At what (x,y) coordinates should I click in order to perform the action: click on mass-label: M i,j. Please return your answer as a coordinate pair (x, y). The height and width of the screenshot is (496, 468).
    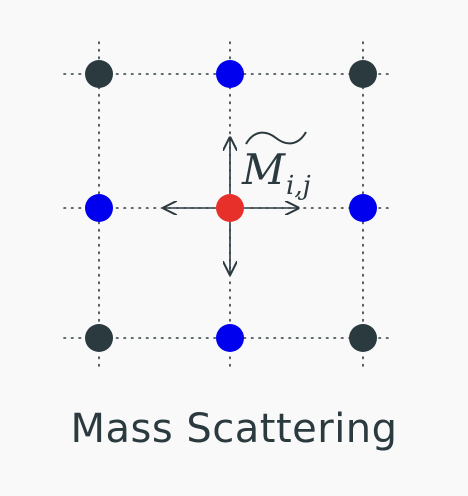
    Looking at the image, I should click on (276, 166).